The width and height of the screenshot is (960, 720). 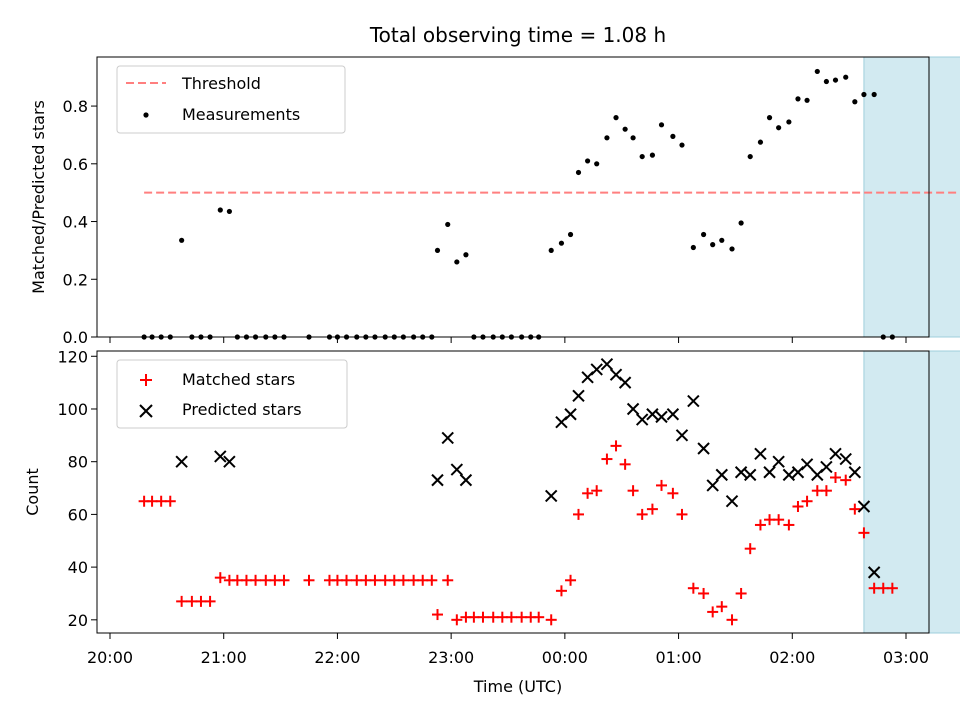 What do you see at coordinates (75, 222) in the screenshot?
I see `top-y-tick-label: 0.4` at bounding box center [75, 222].